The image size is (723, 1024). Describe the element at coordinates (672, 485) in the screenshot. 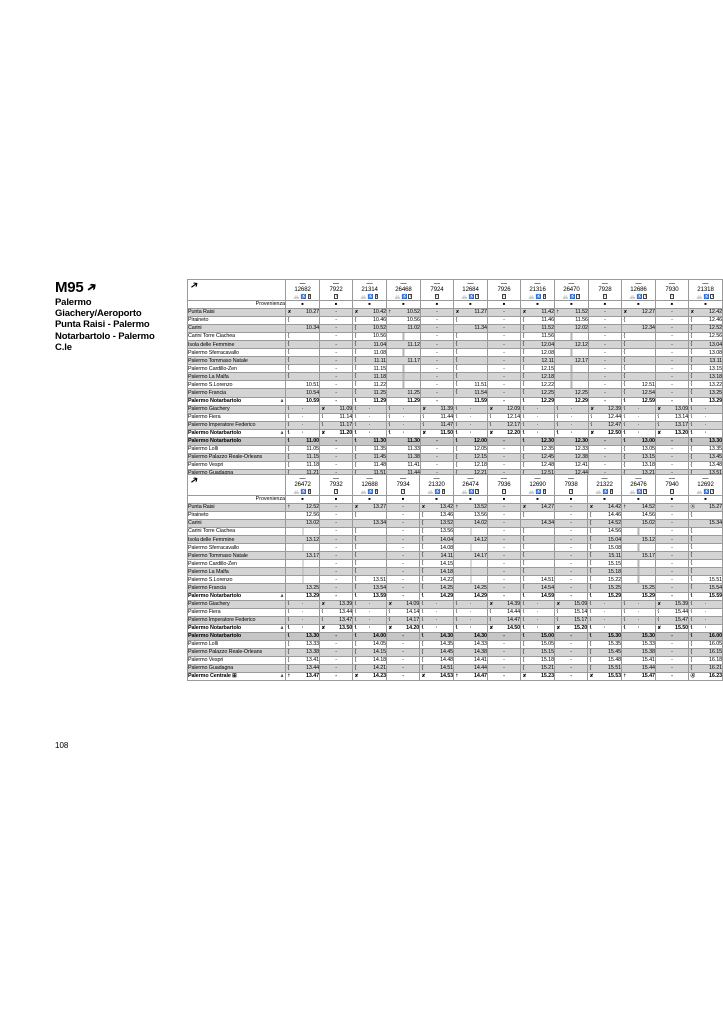

I see `train-column-header: ⎯⎯ 7940 i` at that location.